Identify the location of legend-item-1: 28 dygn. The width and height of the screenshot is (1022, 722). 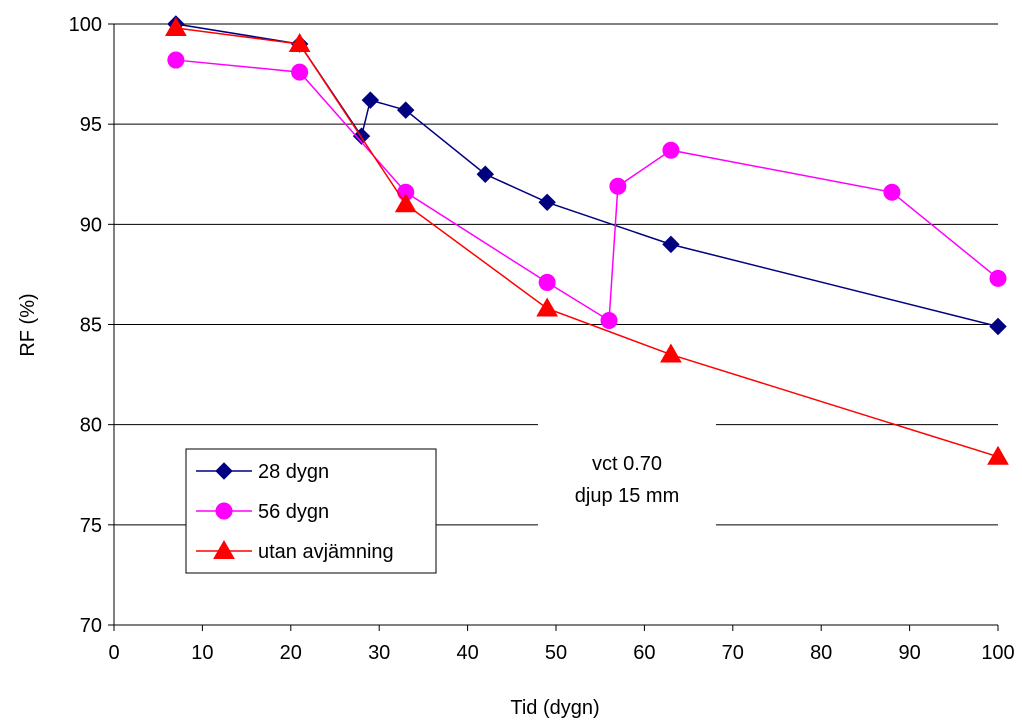
(262, 472).